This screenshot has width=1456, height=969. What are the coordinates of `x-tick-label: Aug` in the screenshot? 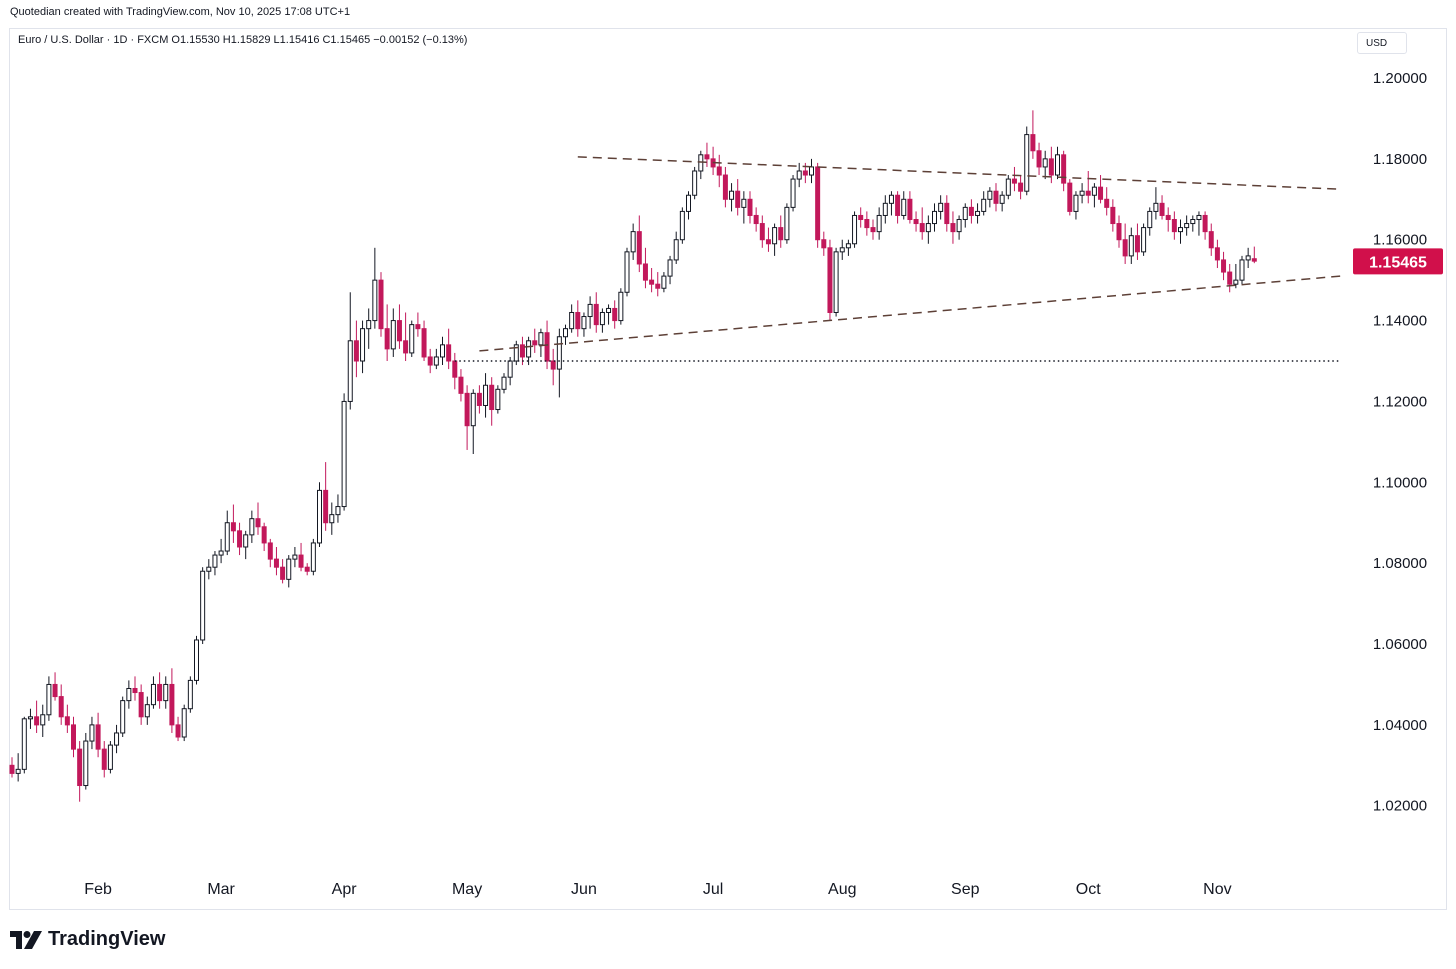 It's located at (842, 889).